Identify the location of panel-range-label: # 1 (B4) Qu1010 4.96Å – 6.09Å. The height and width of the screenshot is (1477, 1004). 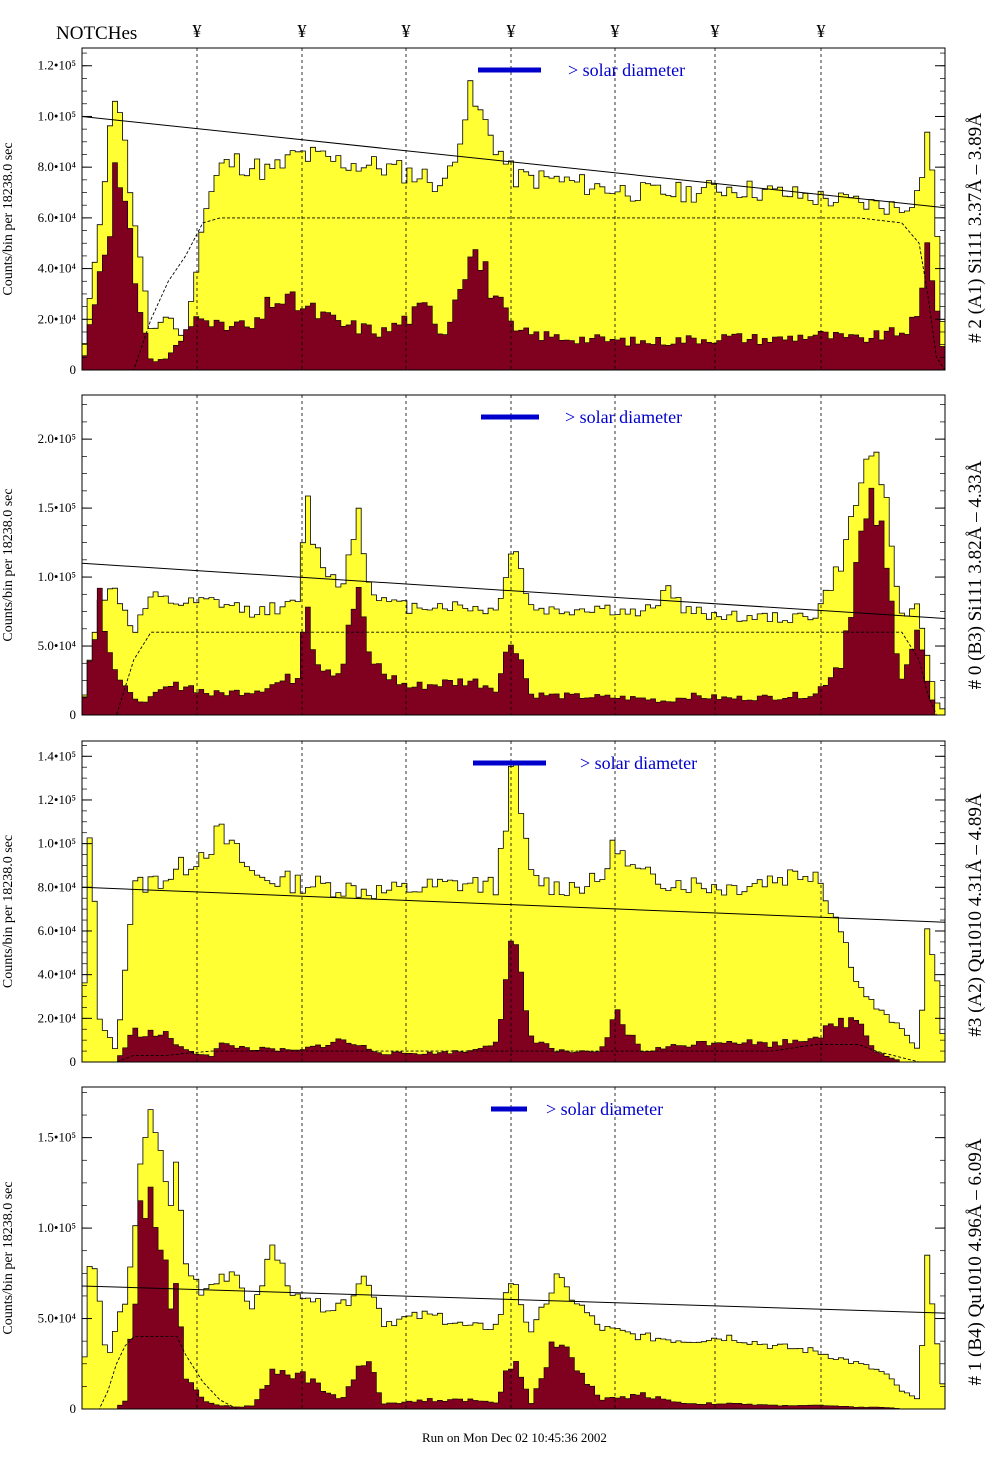
(975, 1261).